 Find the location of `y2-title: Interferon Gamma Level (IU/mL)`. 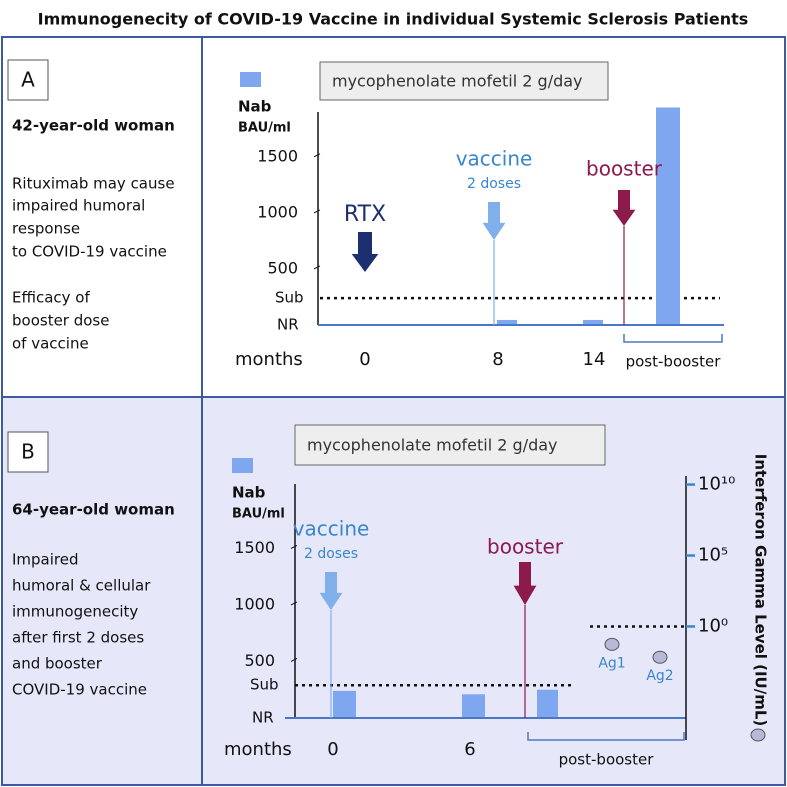

y2-title: Interferon Gamma Level (IU/mL) is located at coordinates (761, 590).